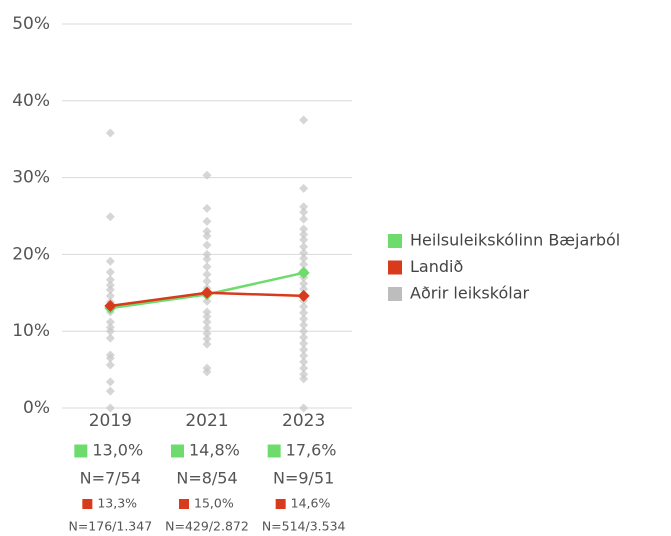 Image resolution: width=671 pixels, height=536 pixels. I want to click on y-tick-label: 50%, so click(31, 24).